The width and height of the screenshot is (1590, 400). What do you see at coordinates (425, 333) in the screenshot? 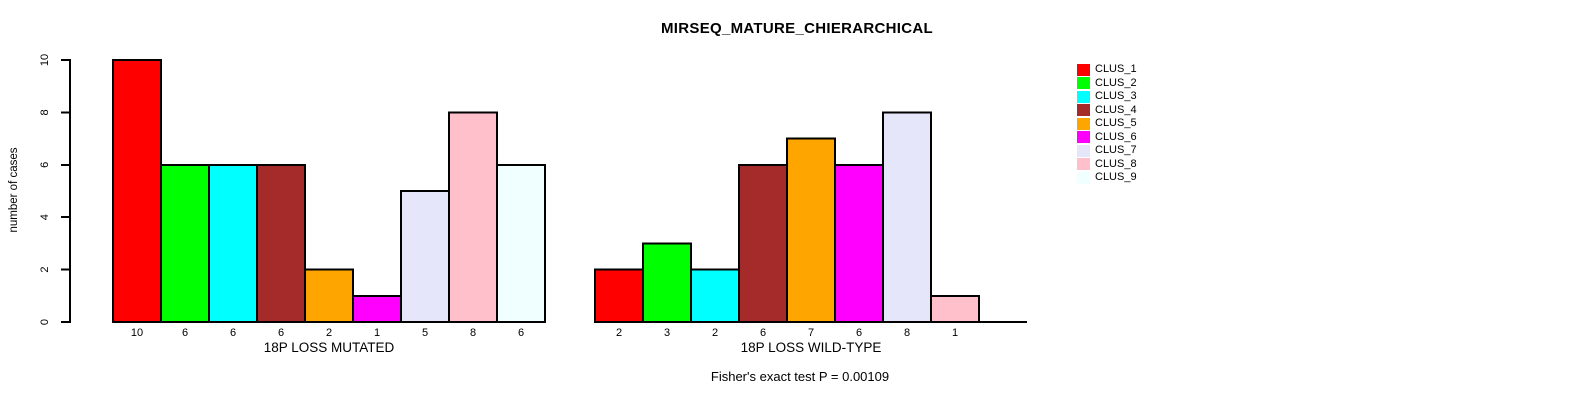
I see `bar-value-label: 5` at bounding box center [425, 333].